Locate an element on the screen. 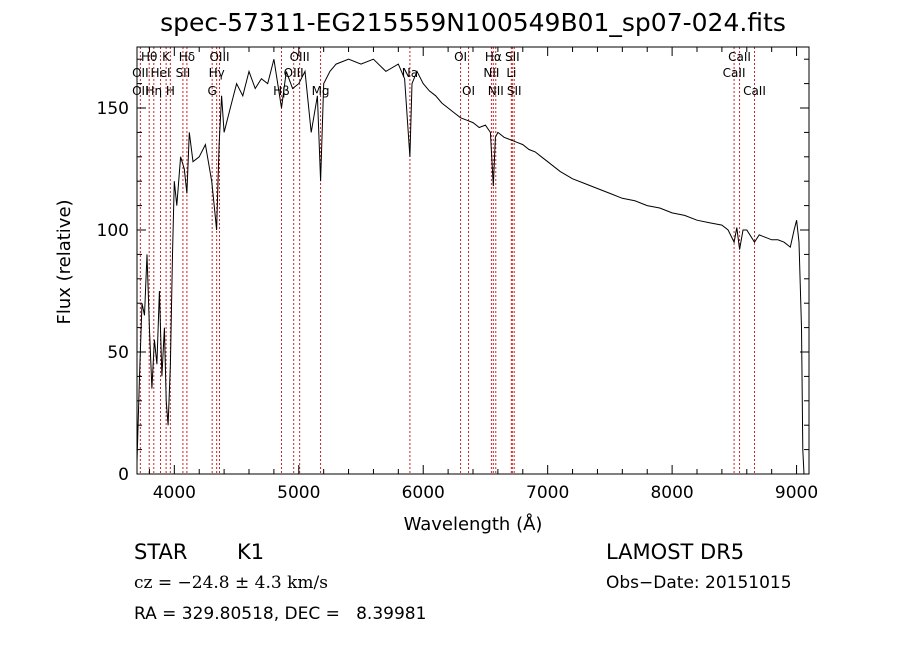  x-tick-label: 9000 is located at coordinates (796, 493).